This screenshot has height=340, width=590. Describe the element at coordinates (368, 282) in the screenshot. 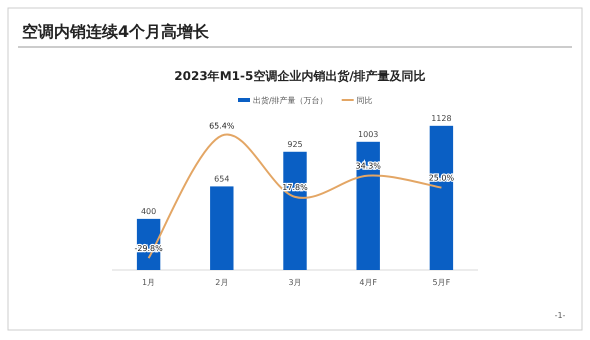

I see `x-tick-label: 4月F` at that location.